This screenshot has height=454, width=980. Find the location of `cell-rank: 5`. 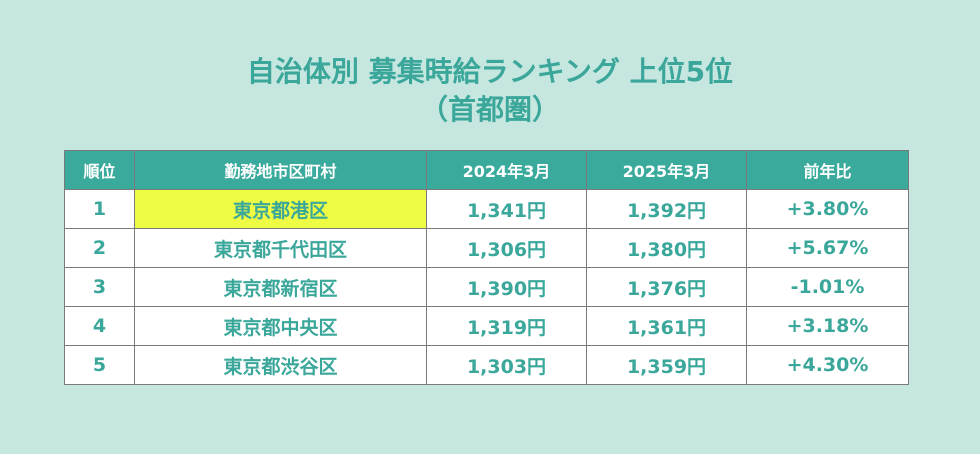

cell-rank: 5 is located at coordinates (99, 365).